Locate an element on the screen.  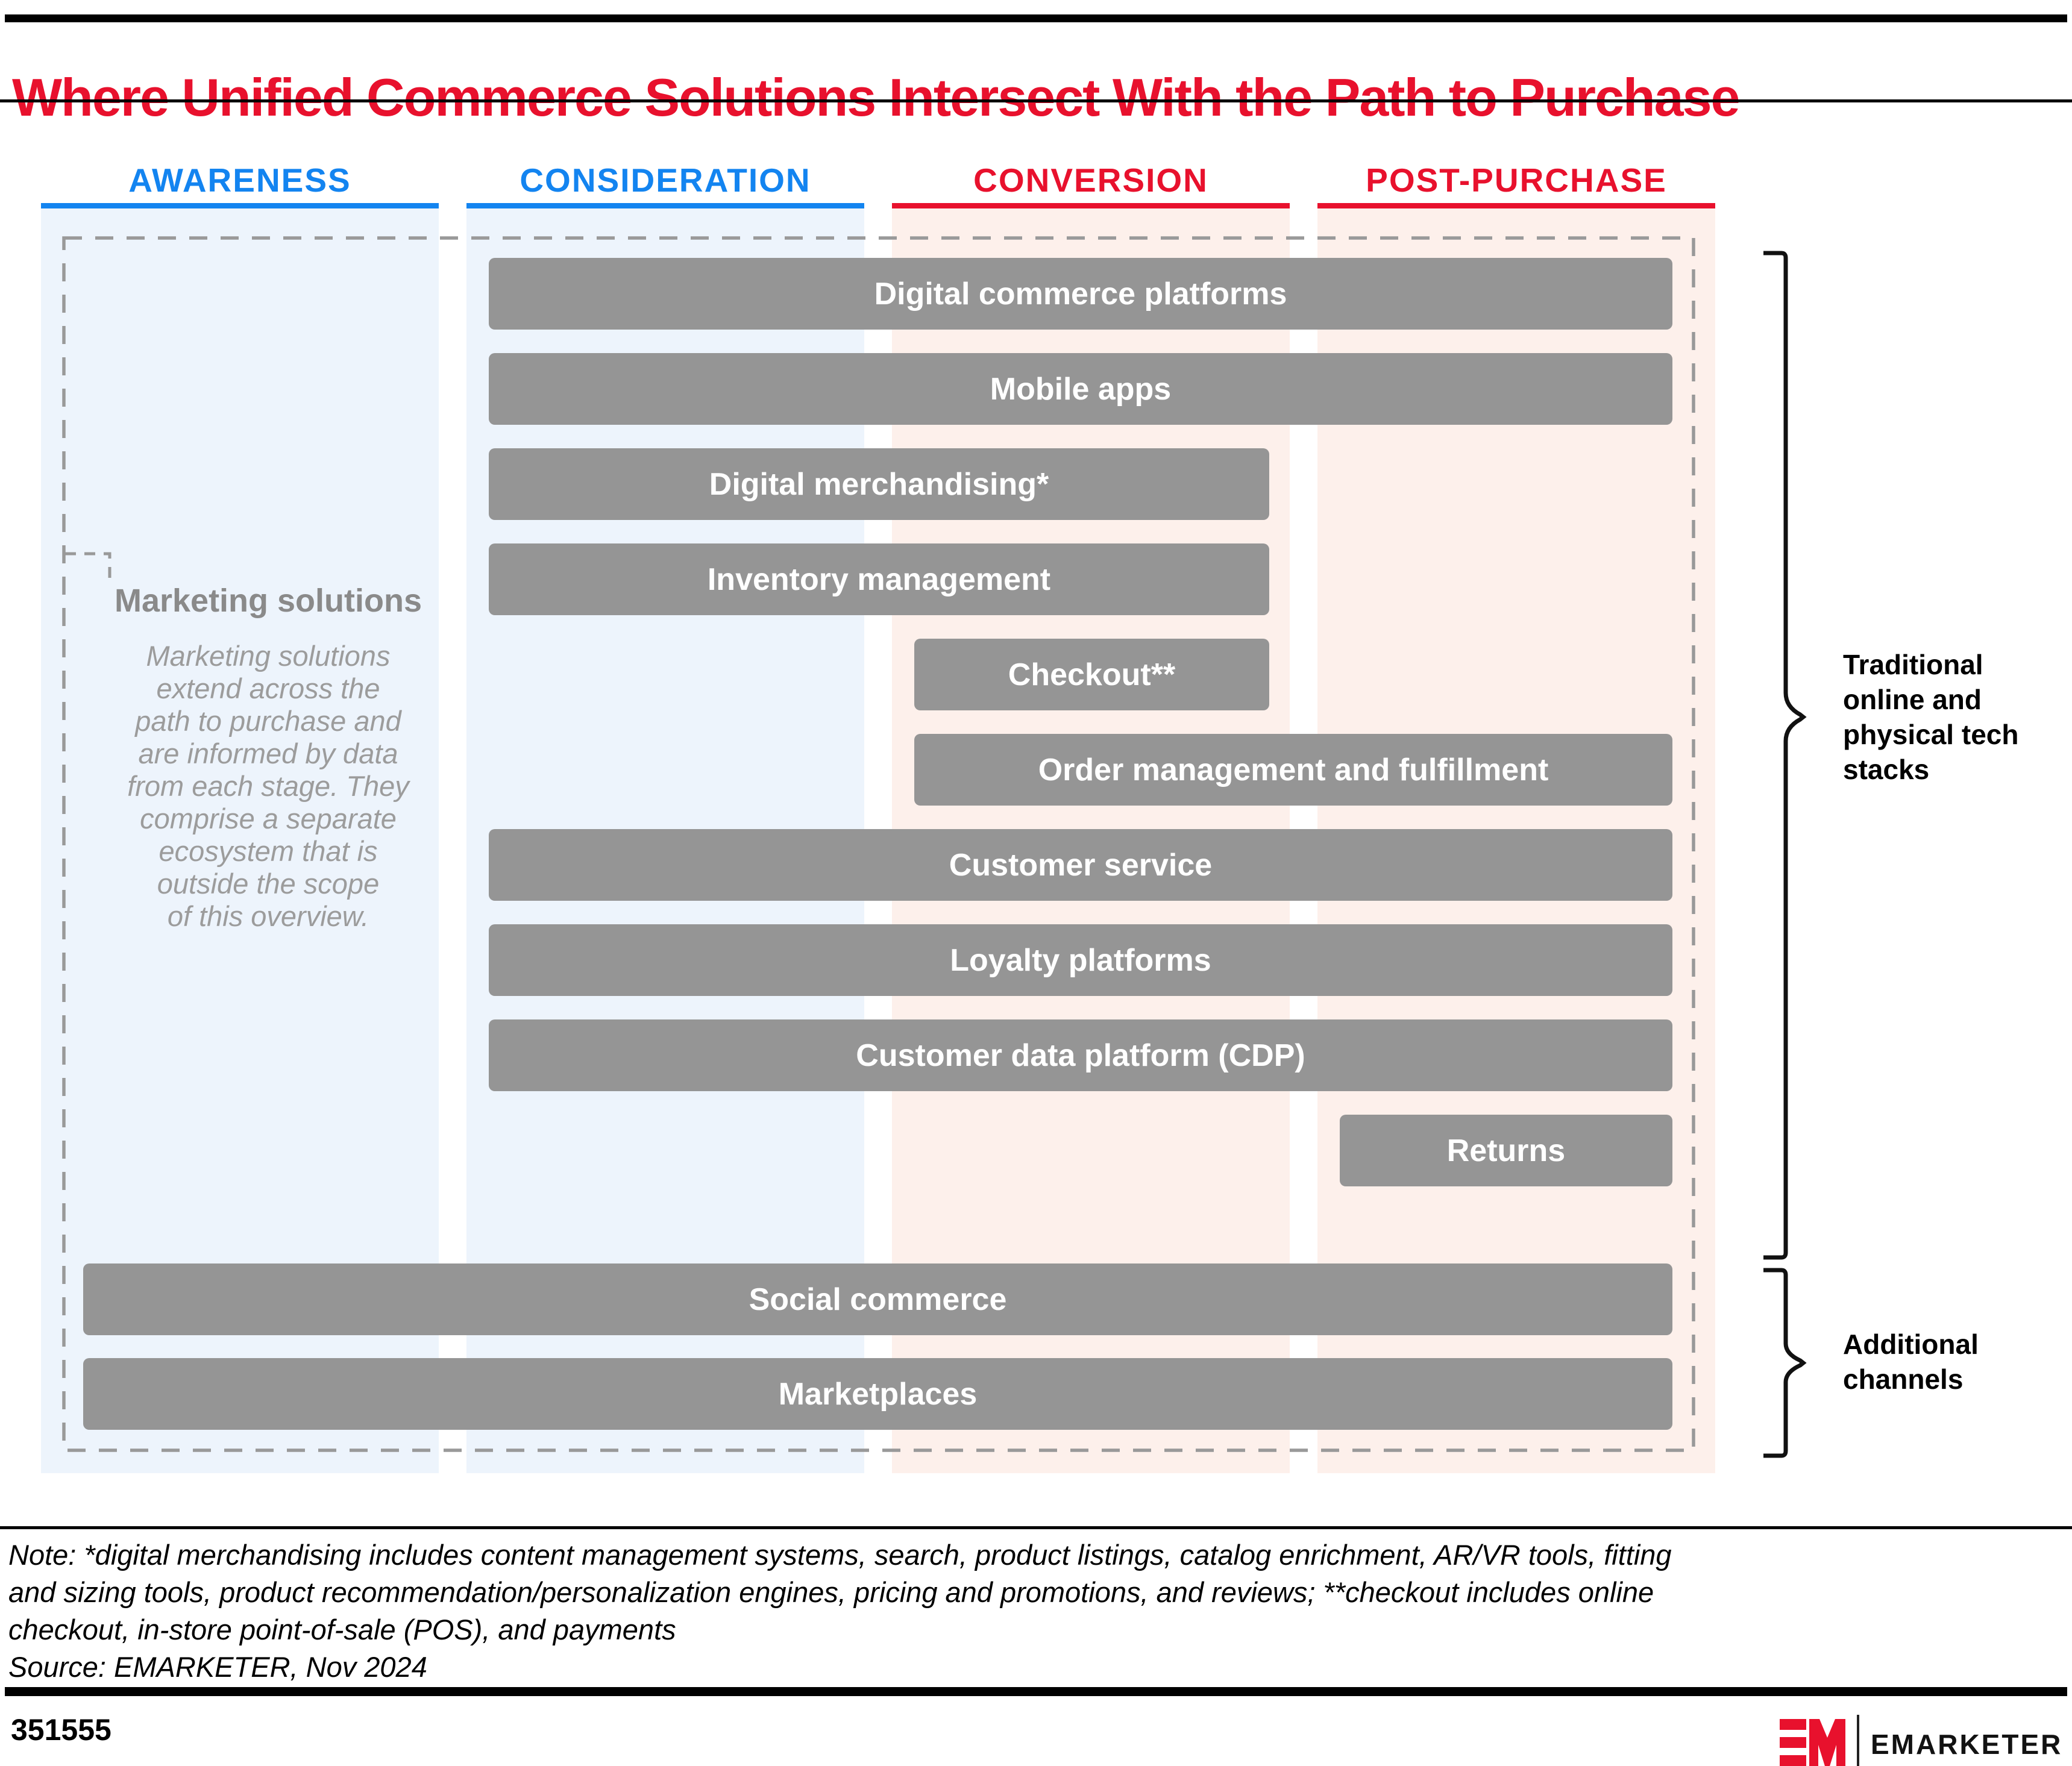
chart-id: 351555 is located at coordinates (61, 1730).